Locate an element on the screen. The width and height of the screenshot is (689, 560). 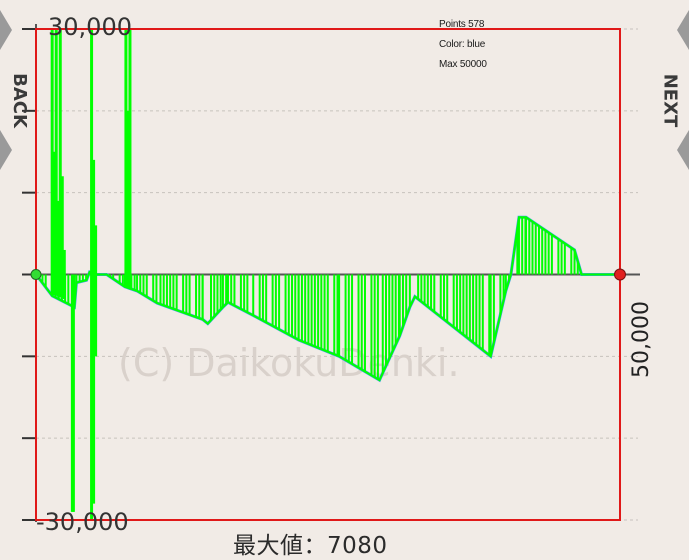
max-label: Max 50000 is located at coordinates (463, 64).